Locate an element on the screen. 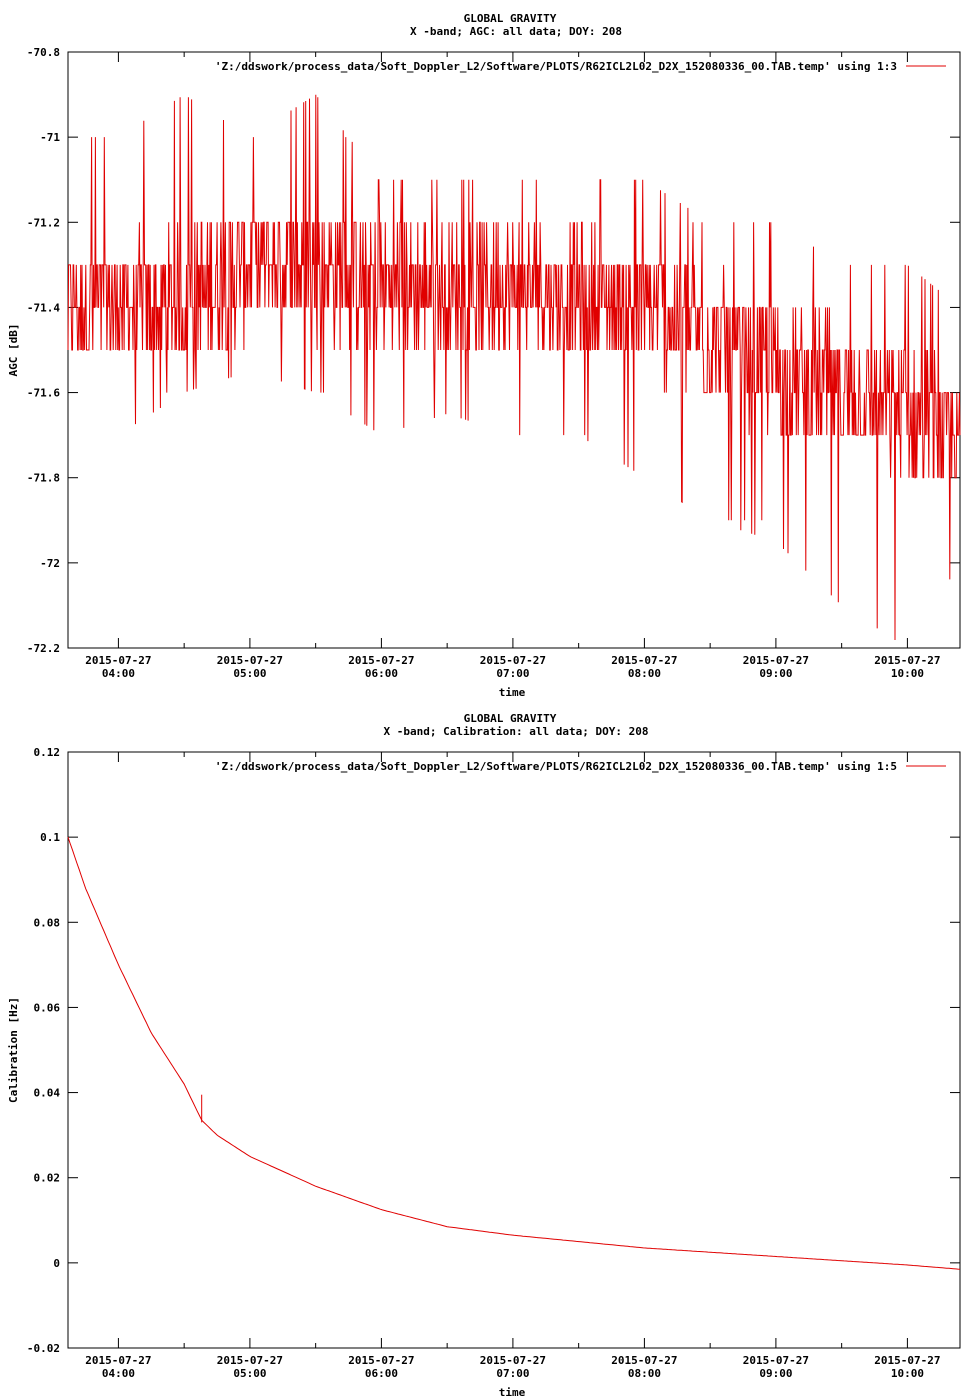  y-tick-label: -71.6 is located at coordinates (43, 393).